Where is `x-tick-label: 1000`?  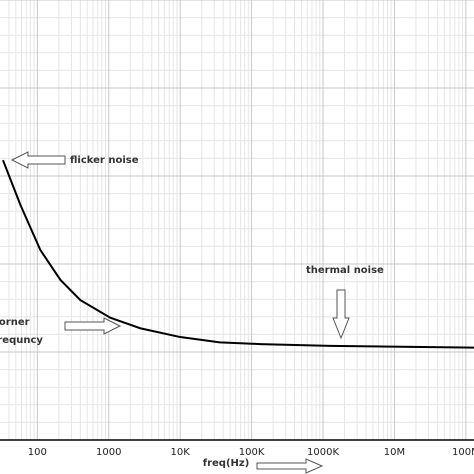
x-tick-label: 1000 is located at coordinates (108, 452).